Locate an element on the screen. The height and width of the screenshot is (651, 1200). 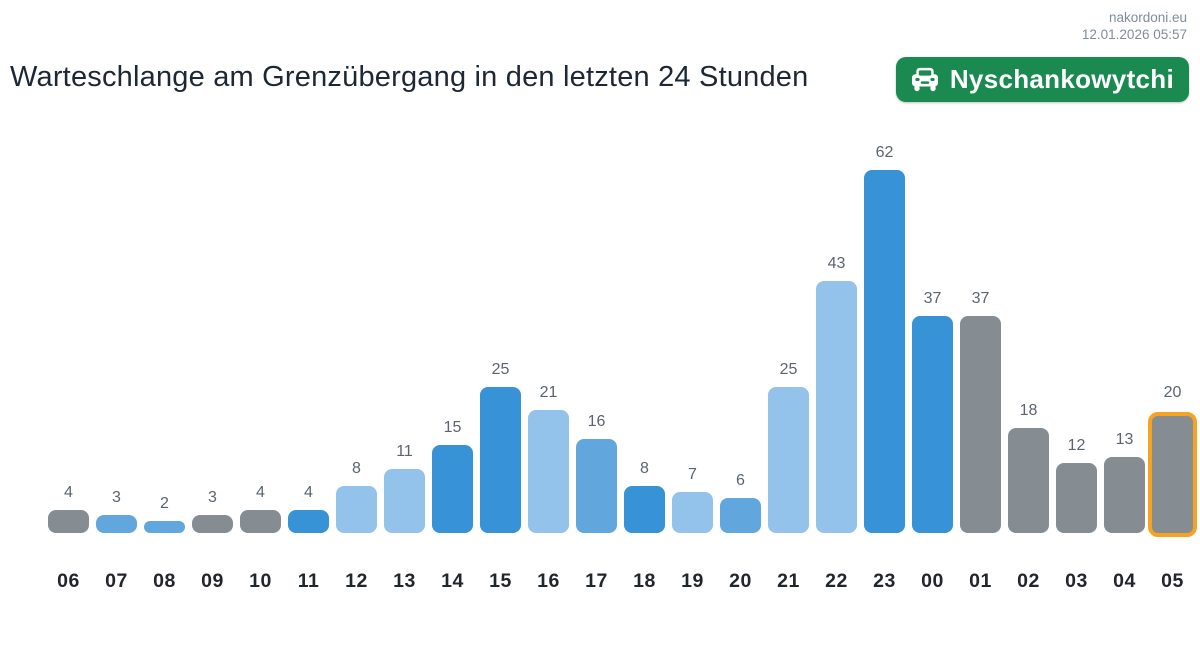
x-axis-label: 18 is located at coordinates (644, 581).